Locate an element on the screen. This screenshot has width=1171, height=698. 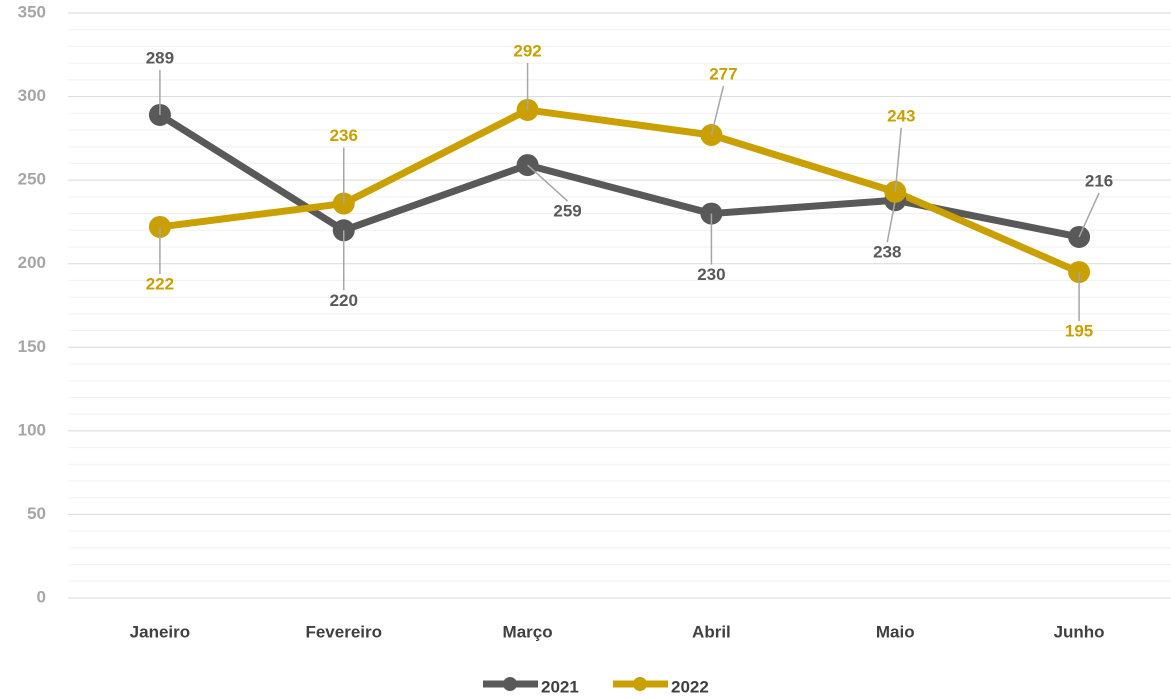
y-tick-label: 50 is located at coordinates (36, 513).